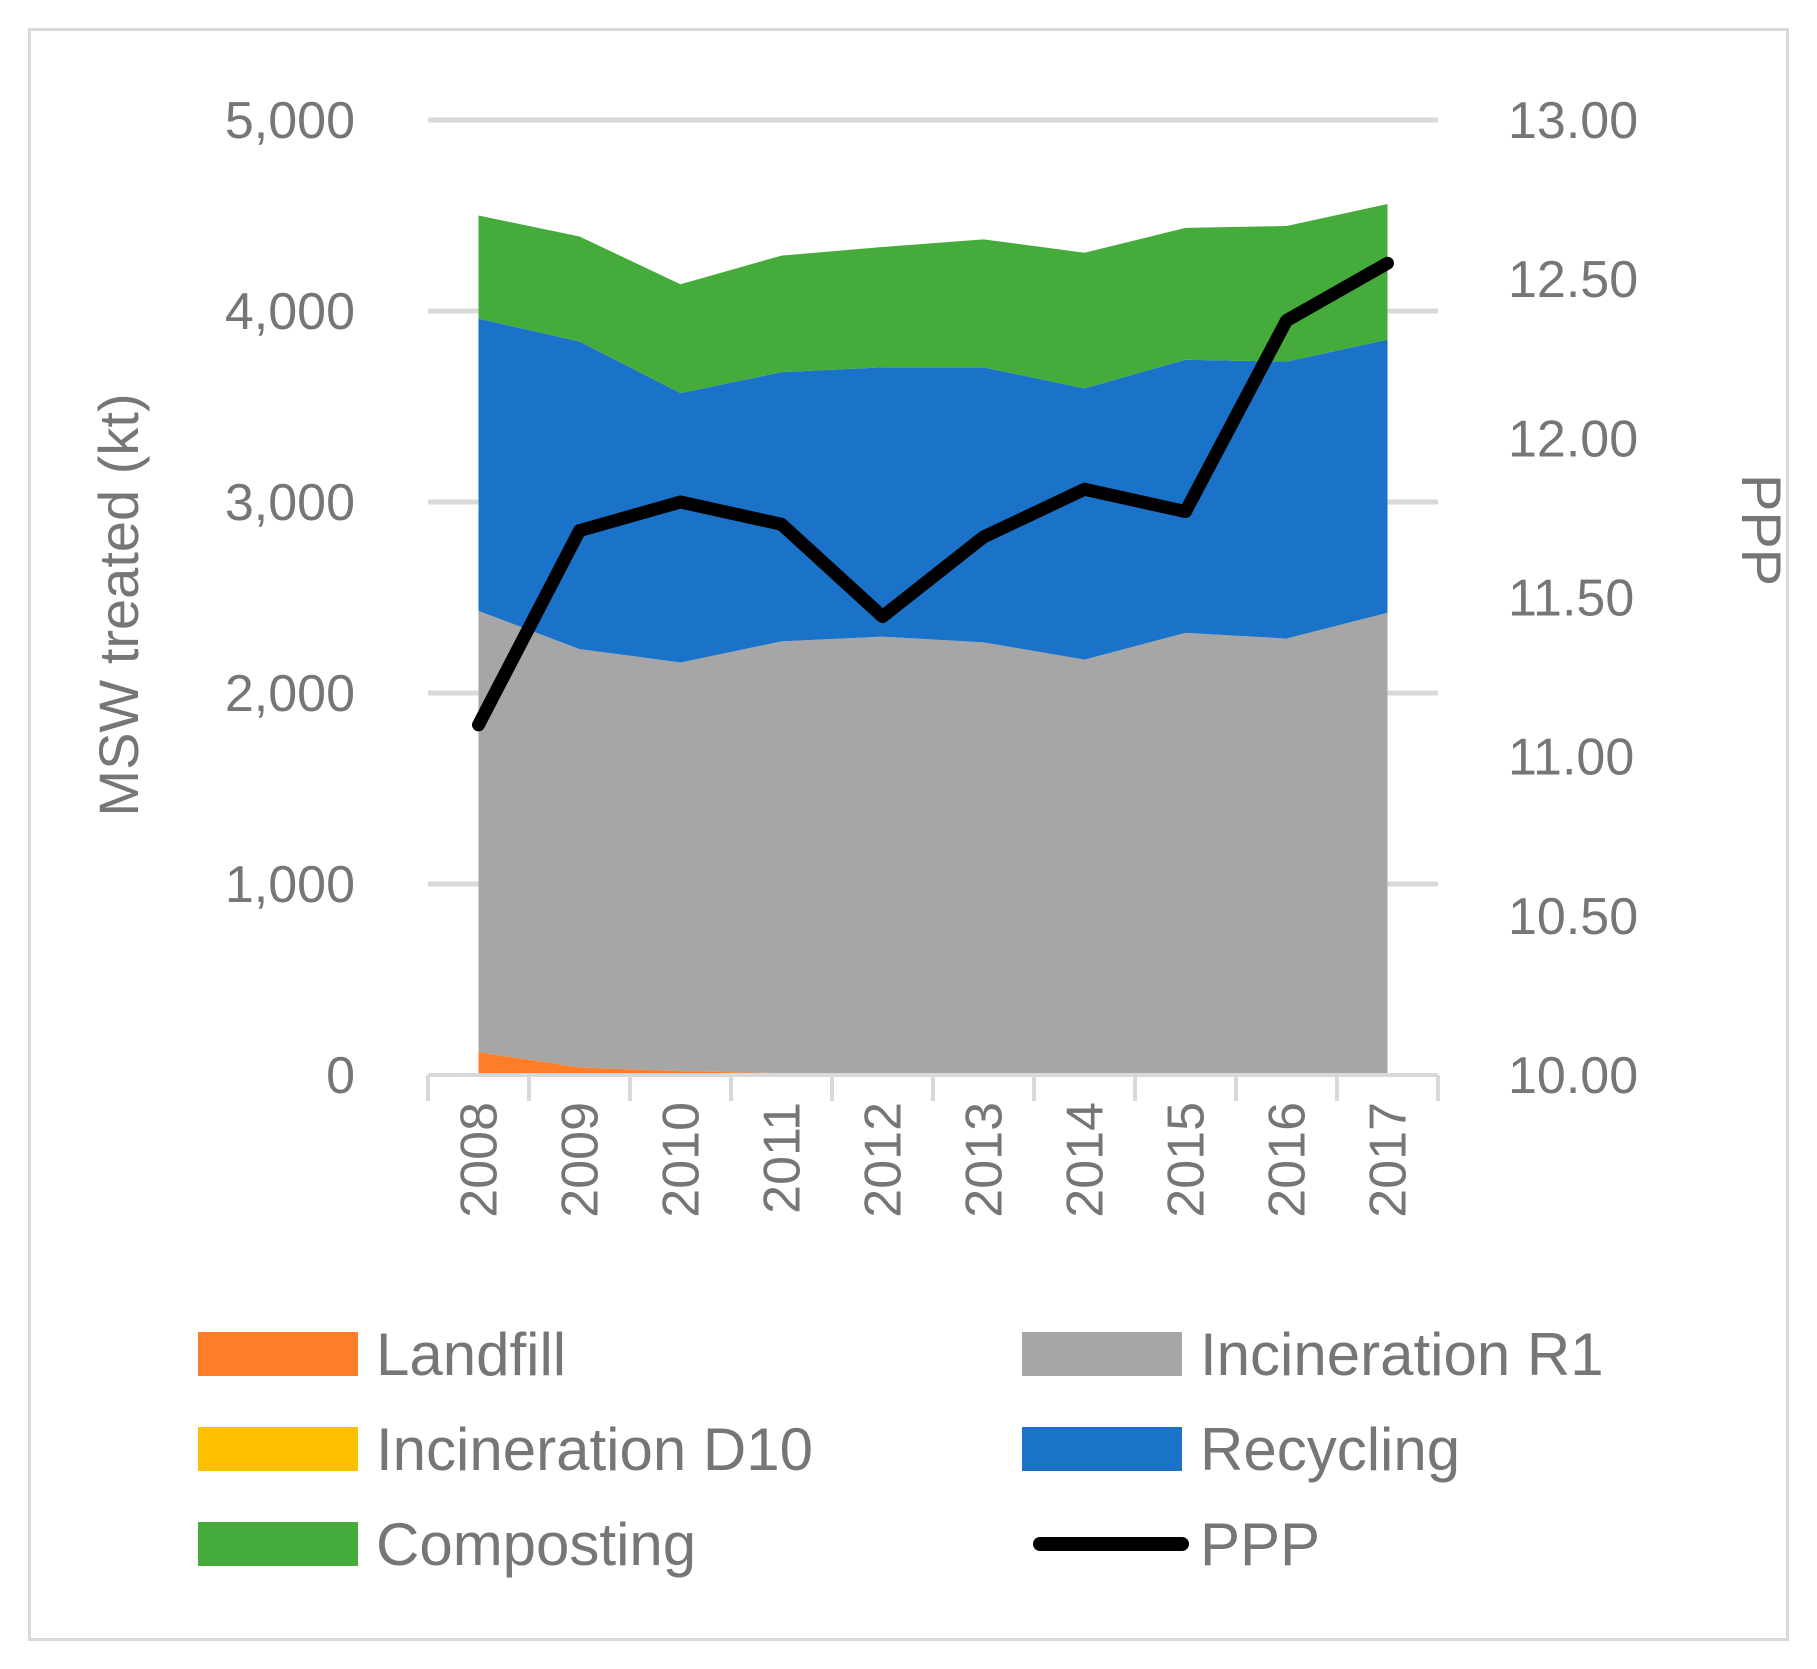  Describe the element at coordinates (594, 1449) in the screenshot. I see `legend-label: Incineration D10` at that location.